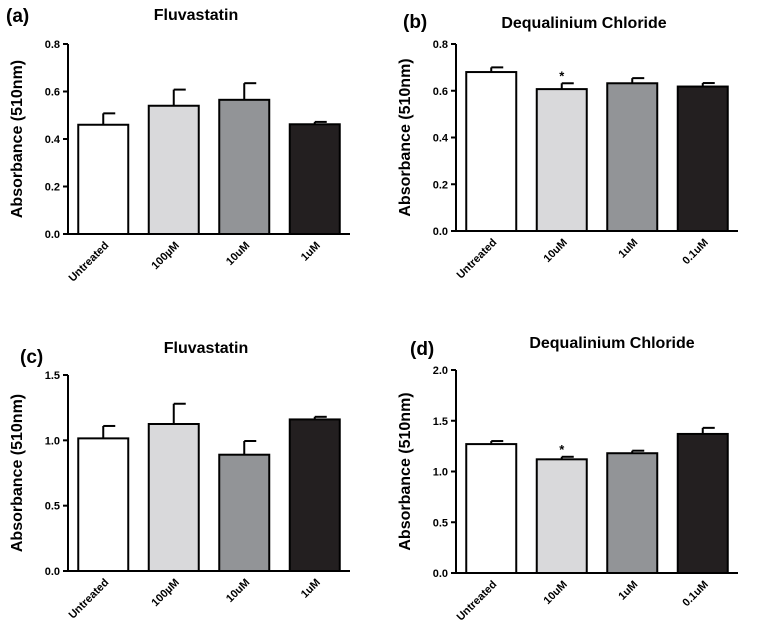  What do you see at coordinates (422, 349) in the screenshot?
I see `panel-label: (d)` at bounding box center [422, 349].